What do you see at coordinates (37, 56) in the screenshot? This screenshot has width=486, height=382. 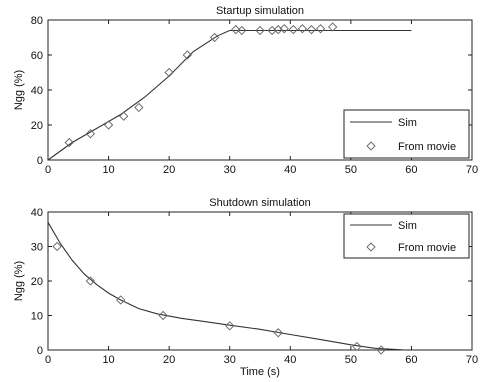 I see `y-tick-label: 60` at bounding box center [37, 56].